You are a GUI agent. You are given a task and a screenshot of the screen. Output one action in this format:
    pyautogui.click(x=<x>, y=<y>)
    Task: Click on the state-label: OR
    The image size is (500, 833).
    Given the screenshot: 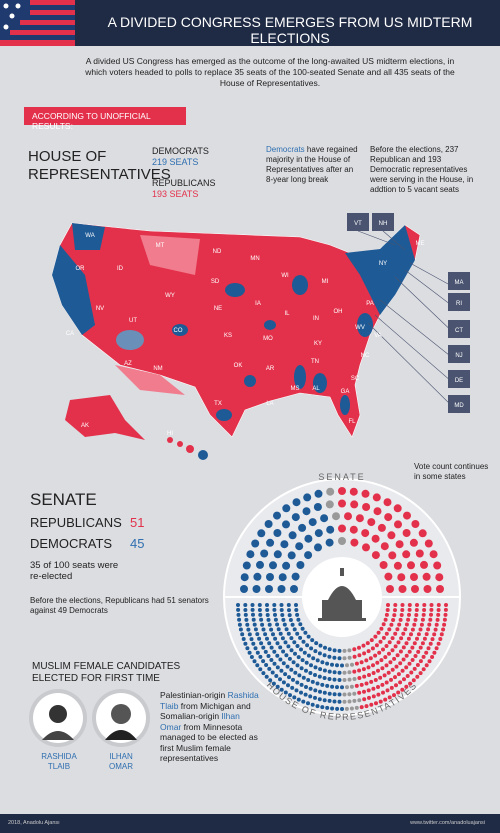 What is the action you would take?
    pyautogui.click(x=81, y=269)
    